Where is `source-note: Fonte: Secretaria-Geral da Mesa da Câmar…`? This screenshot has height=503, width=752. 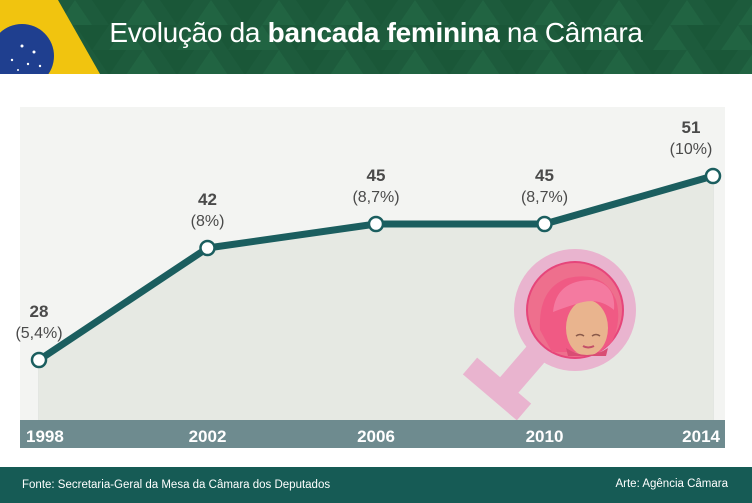 source-note: Fonte: Secretaria-Geral da Mesa da Câmar… is located at coordinates (176, 485).